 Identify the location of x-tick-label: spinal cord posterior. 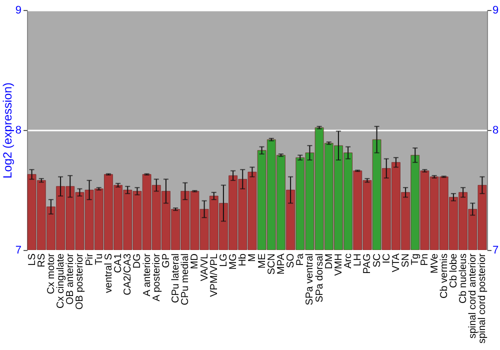
(482, 298).